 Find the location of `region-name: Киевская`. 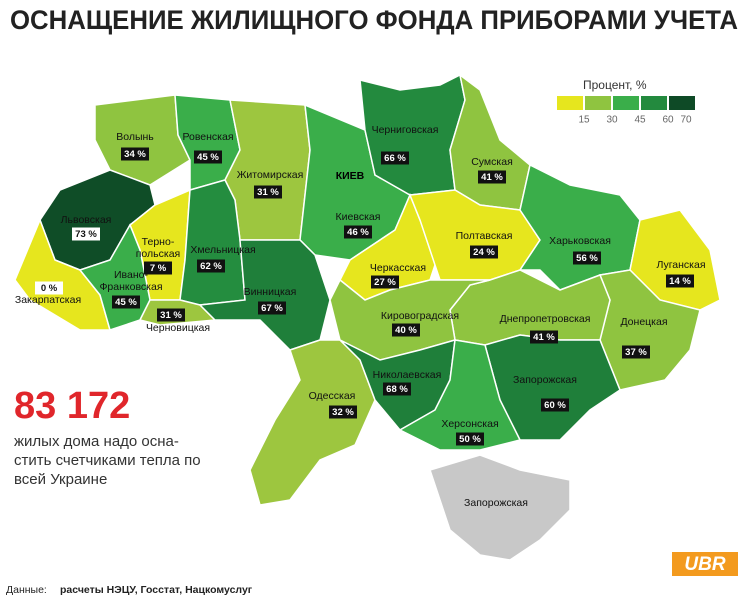

region-name: Киевская is located at coordinates (358, 217).